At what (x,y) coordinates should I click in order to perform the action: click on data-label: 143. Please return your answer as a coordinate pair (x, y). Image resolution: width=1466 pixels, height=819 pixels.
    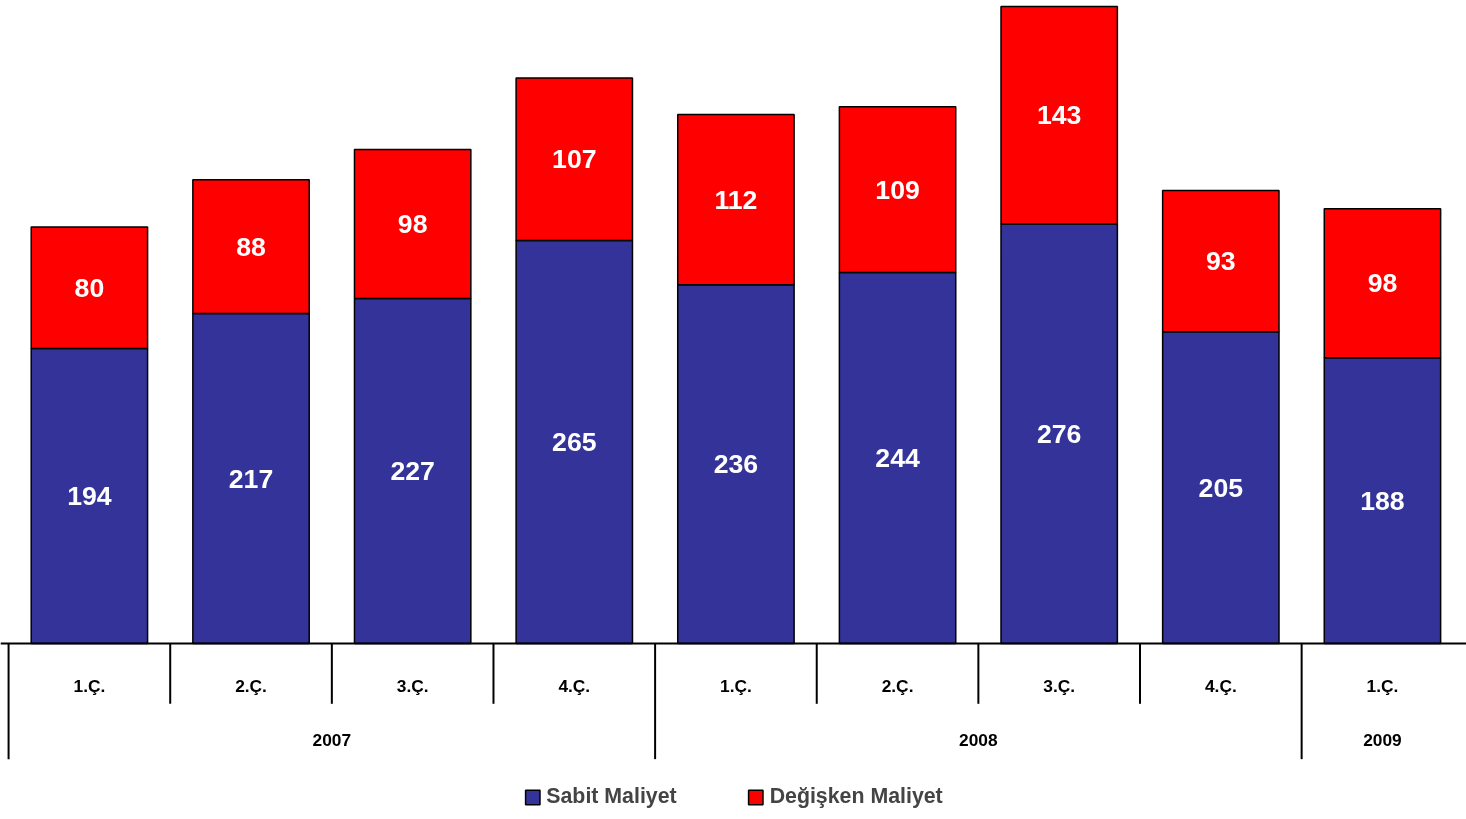
    Looking at the image, I should click on (1059, 115).